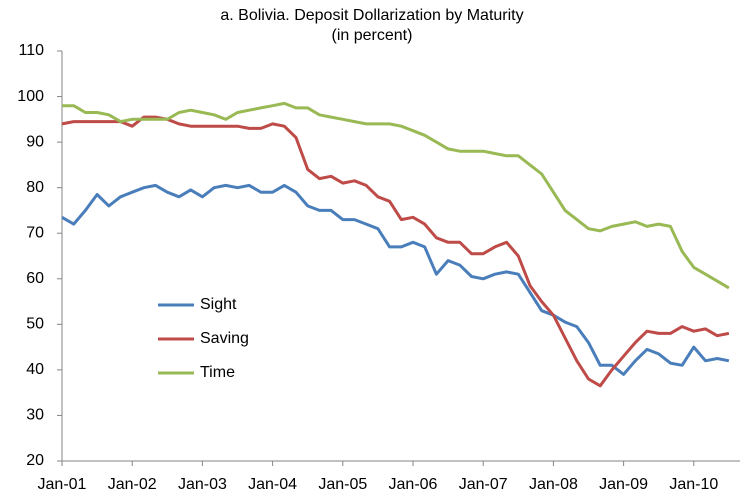 The image size is (740, 495). Describe the element at coordinates (218, 304) in the screenshot. I see `legend-label: Sight` at that location.